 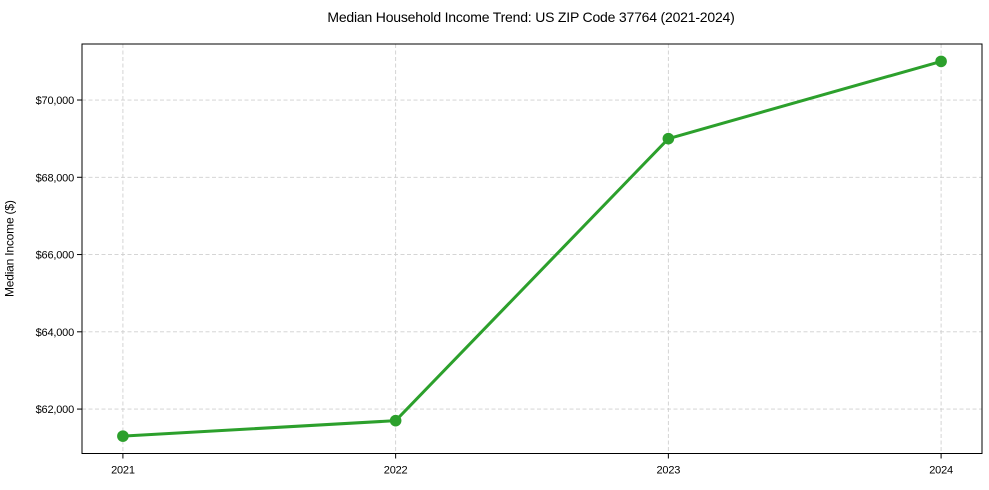 I want to click on x-tick-label: 2023, so click(x=669, y=471).